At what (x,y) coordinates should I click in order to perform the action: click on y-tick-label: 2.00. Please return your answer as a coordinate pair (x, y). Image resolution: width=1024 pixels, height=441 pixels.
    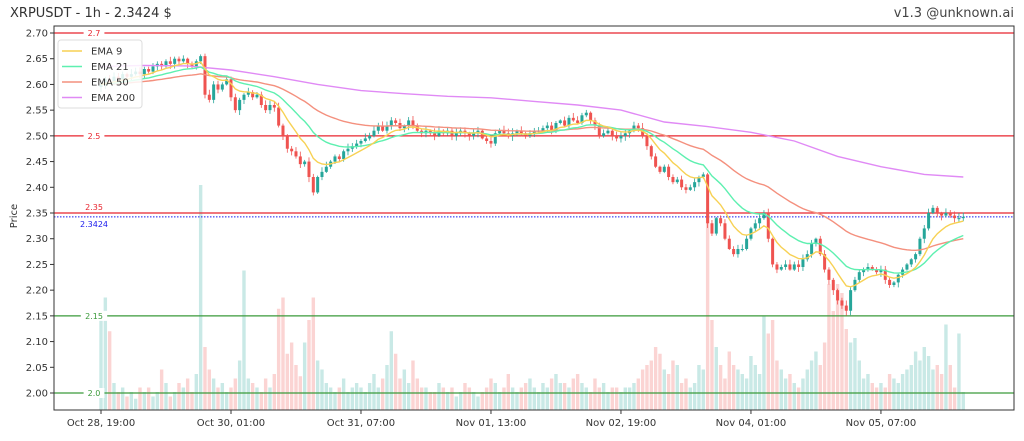
    Looking at the image, I should click on (37, 394).